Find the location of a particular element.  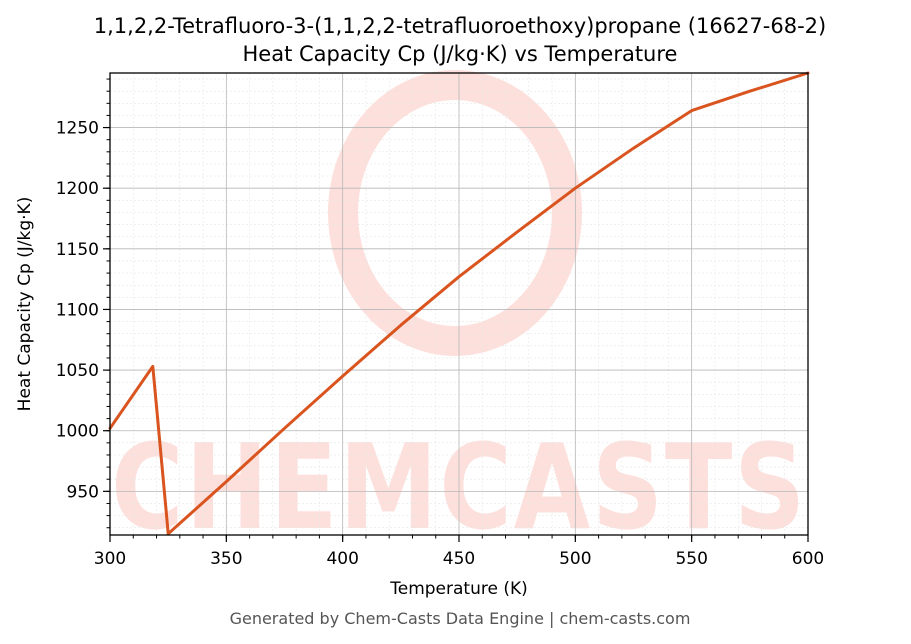

y-axis-label: Heat Capacity Cp (J/kg·K) is located at coordinates (25, 304).